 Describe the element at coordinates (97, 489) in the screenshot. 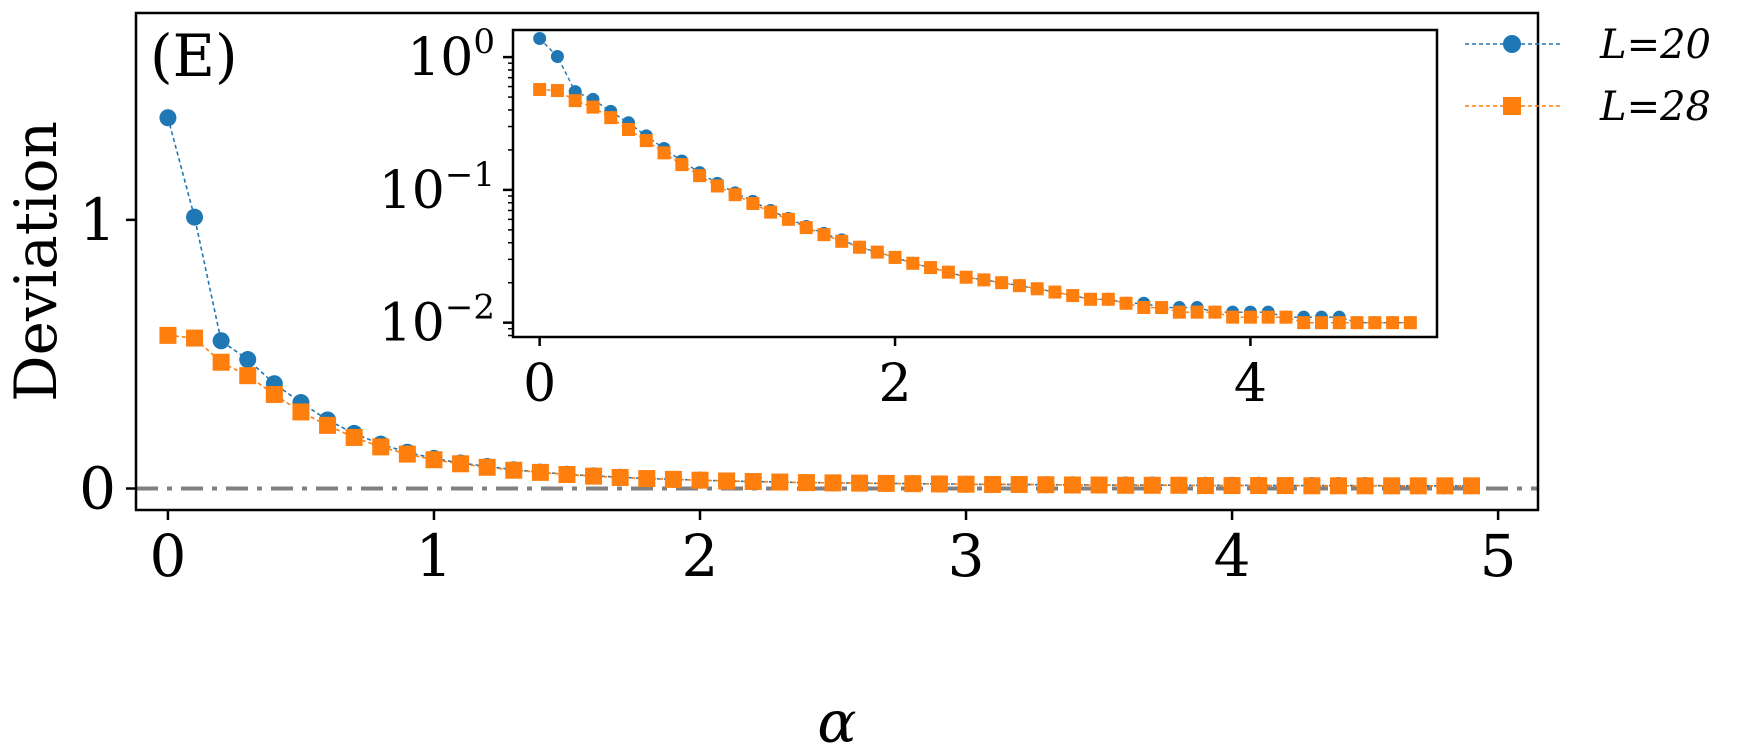

I see `main-y-tick-label-0: 0` at that location.